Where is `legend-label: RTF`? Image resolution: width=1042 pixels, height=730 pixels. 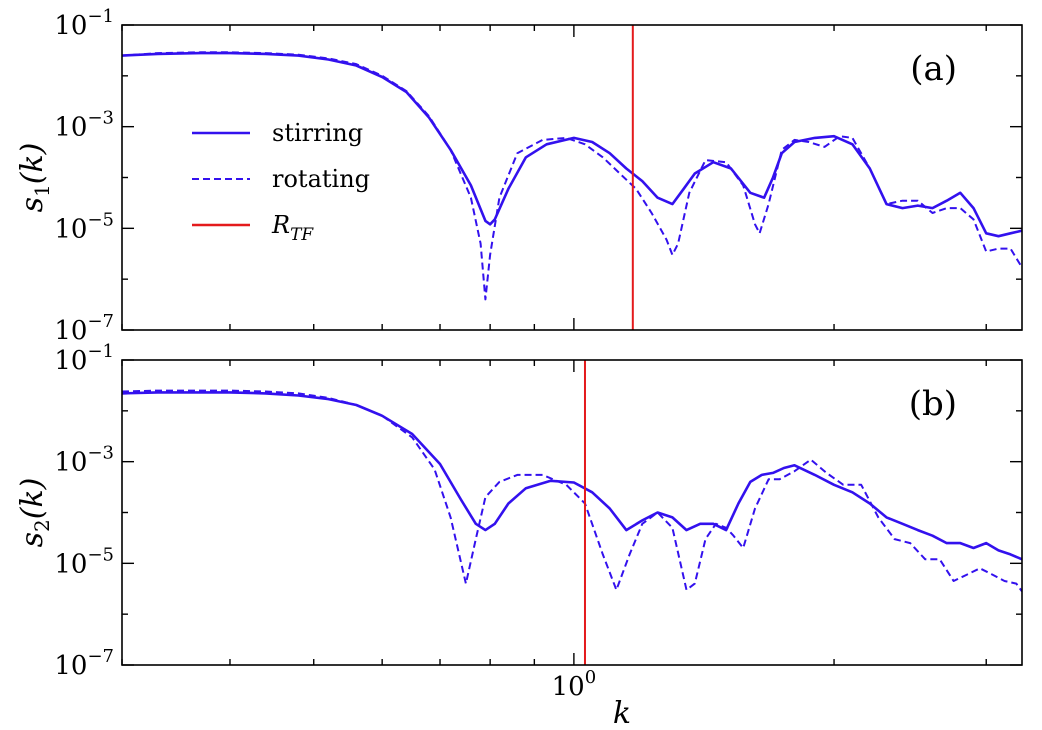
legend-label: RTF is located at coordinates (292, 228).